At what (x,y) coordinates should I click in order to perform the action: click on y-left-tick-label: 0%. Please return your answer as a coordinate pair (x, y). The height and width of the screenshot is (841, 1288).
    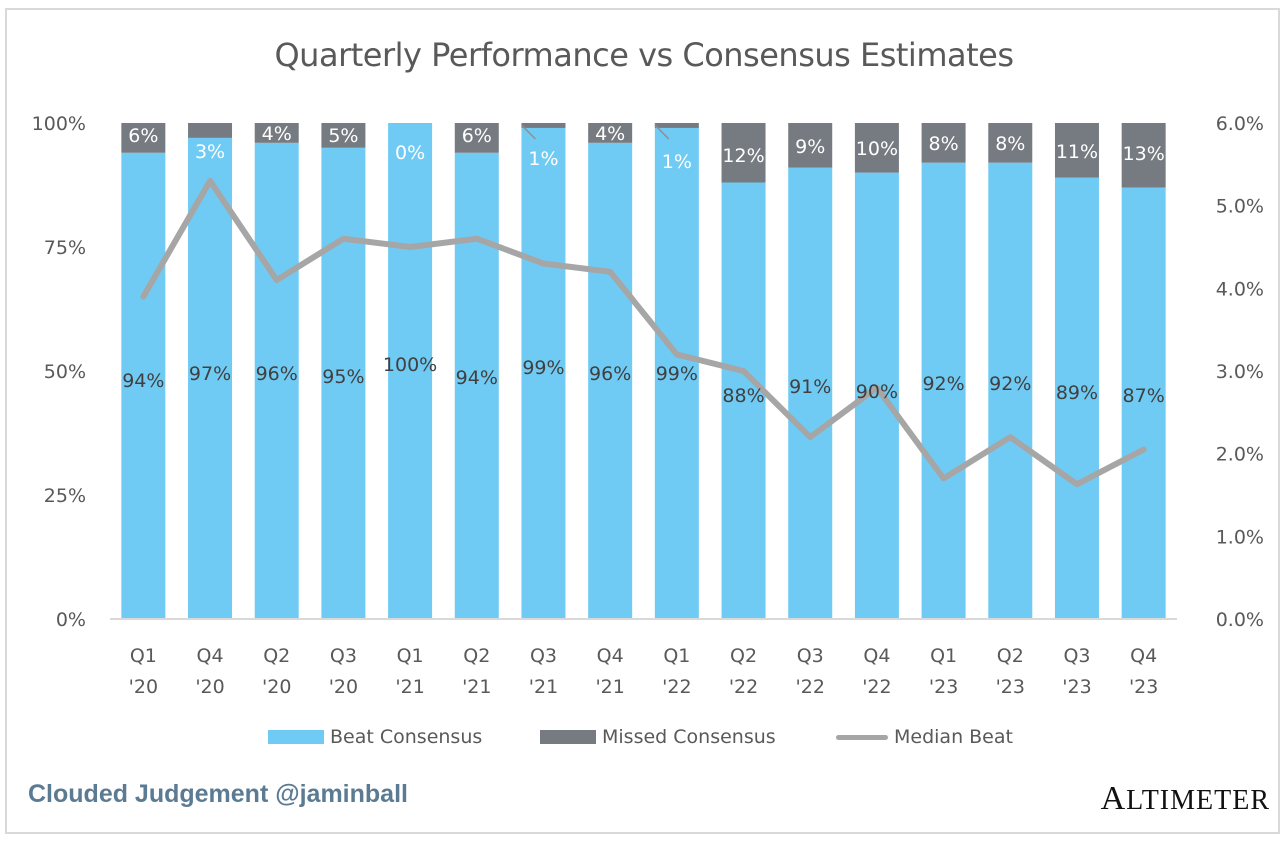
    Looking at the image, I should click on (71, 620).